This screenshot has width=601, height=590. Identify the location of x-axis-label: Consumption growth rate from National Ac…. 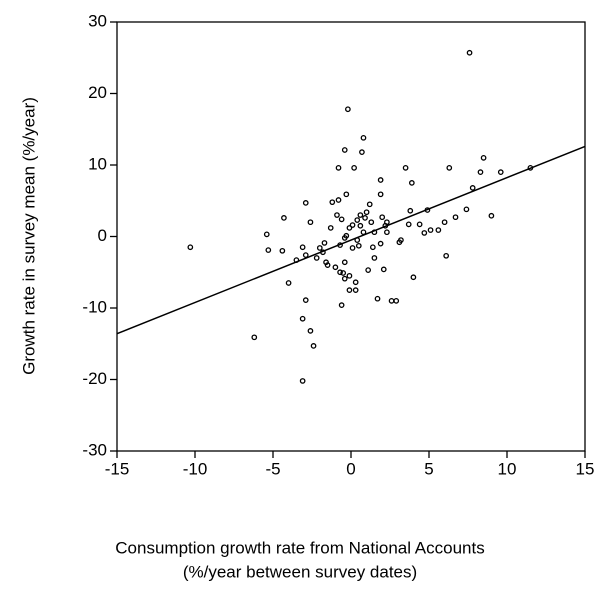
(299, 547).